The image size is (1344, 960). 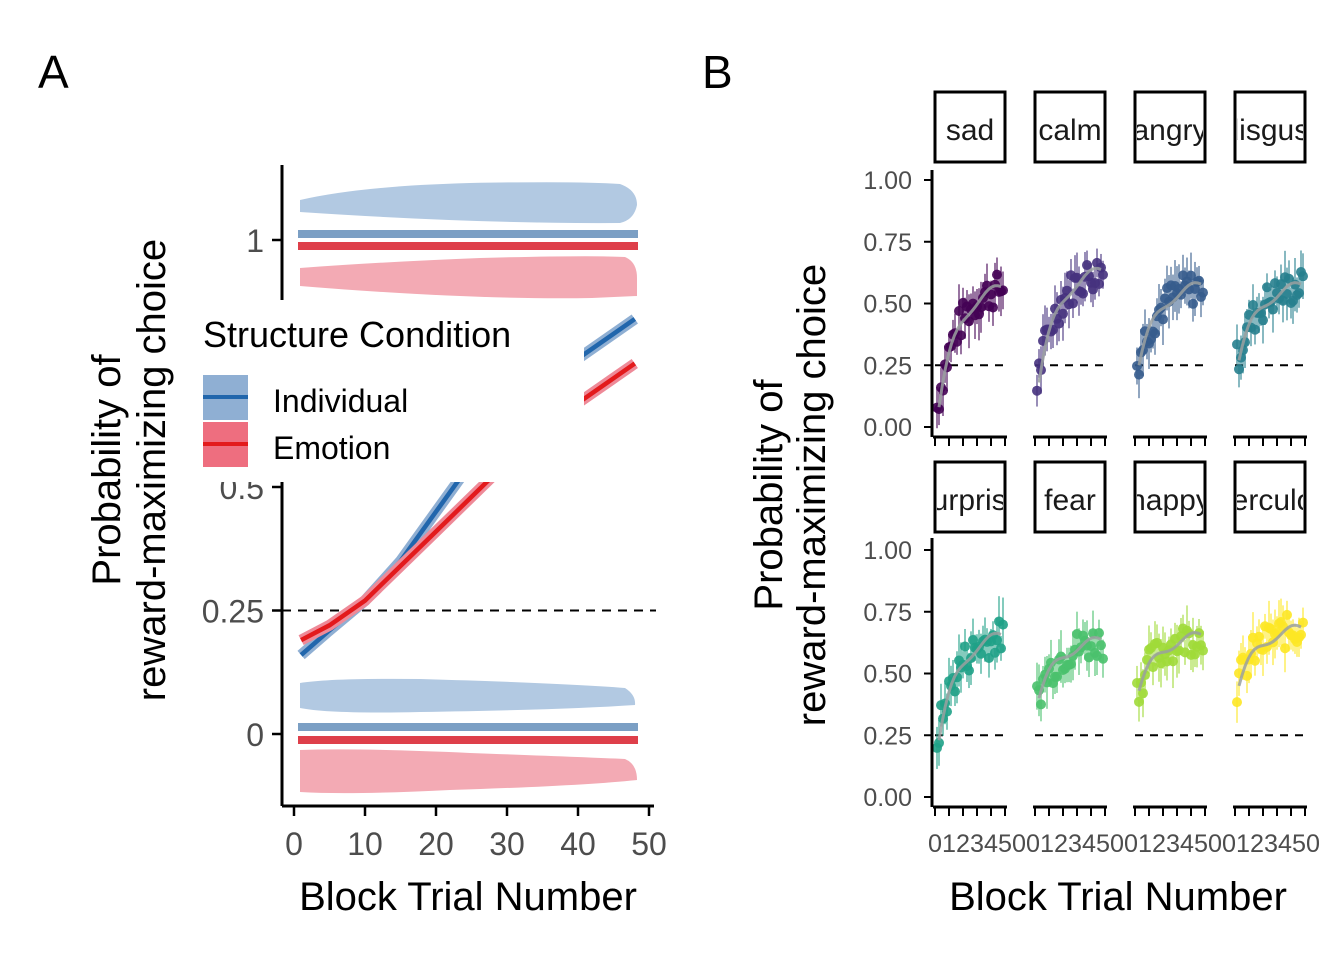 What do you see at coordinates (468, 203) in the screenshot?
I see `violin-individual-top` at bounding box center [468, 203].